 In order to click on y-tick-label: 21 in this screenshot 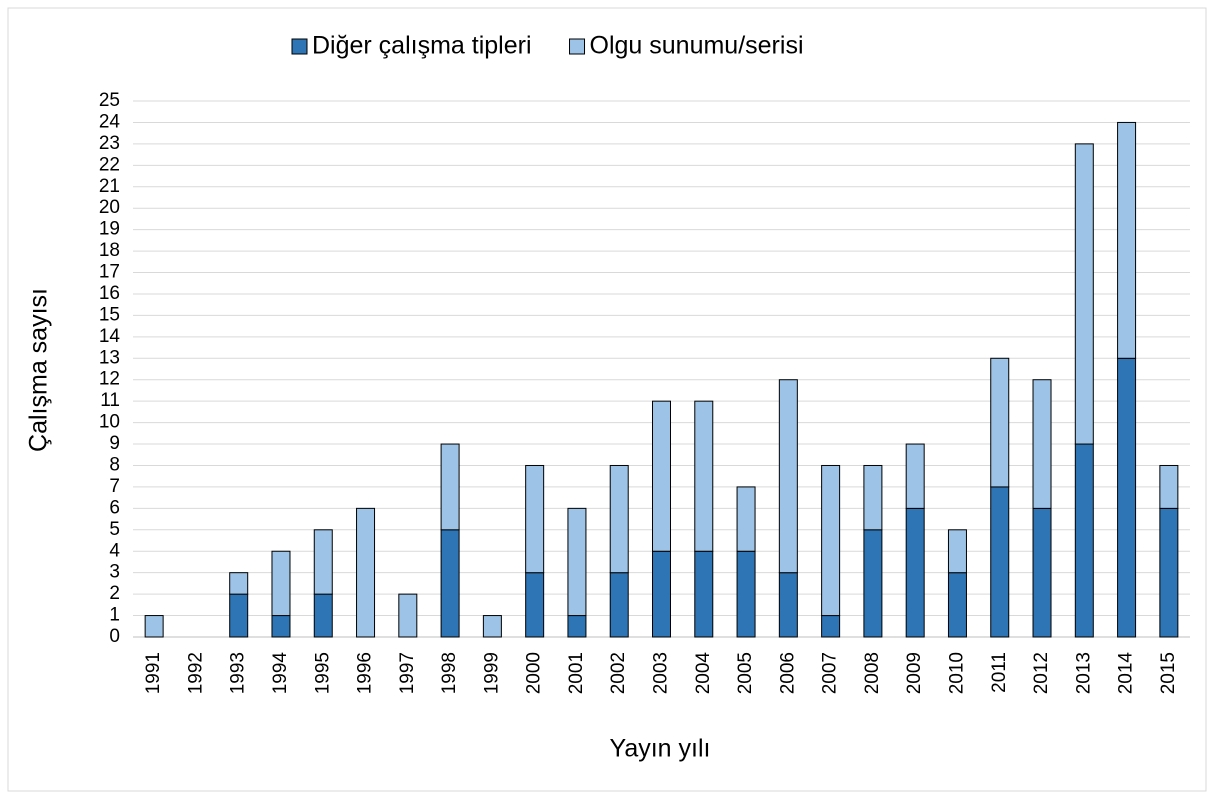, I will do `click(109, 186)`.